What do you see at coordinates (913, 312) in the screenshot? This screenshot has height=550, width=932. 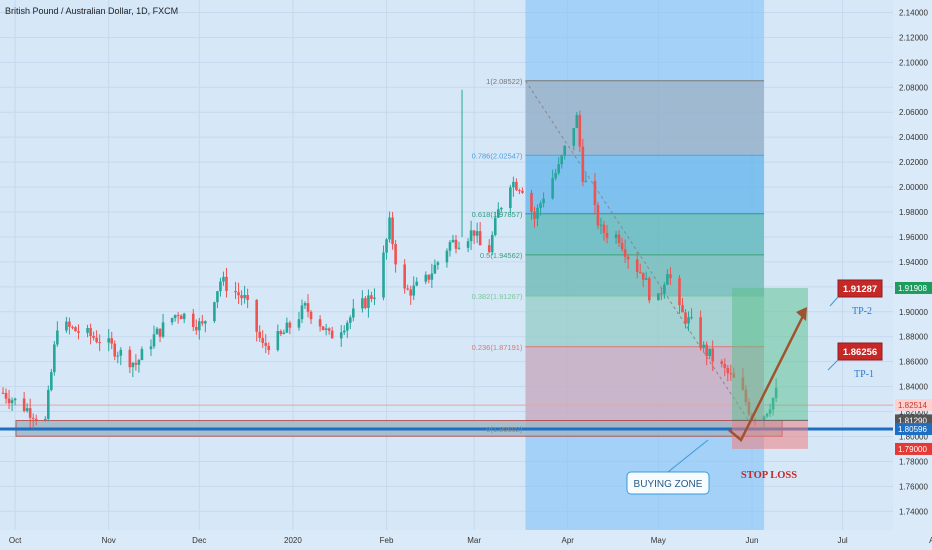 I see `y-tick-label: 1.90000` at bounding box center [913, 312].